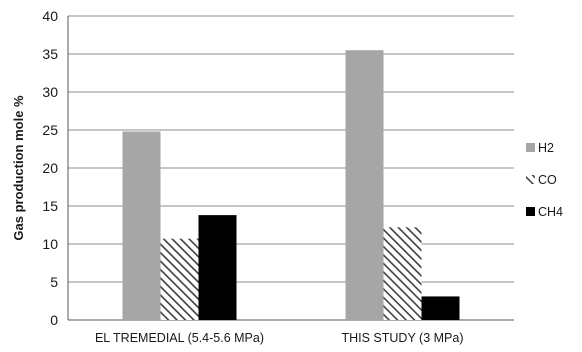 This screenshot has height=352, width=582. What do you see at coordinates (50, 92) in the screenshot?
I see `y-tick-label: 30` at bounding box center [50, 92].